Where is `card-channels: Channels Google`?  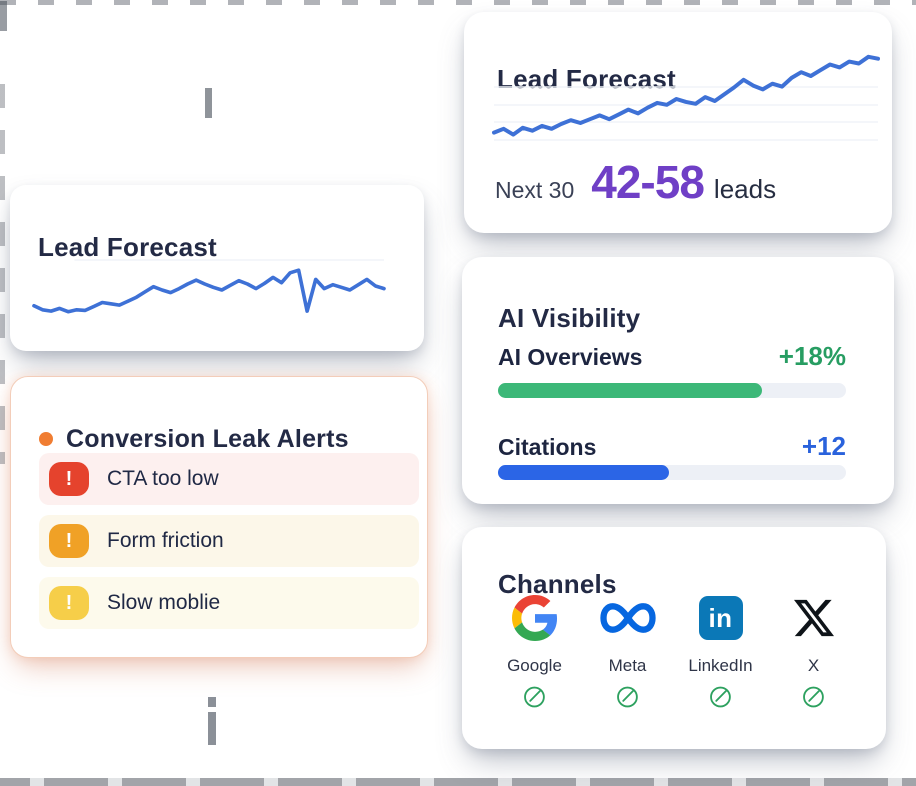 card-channels: Channels Google is located at coordinates (674, 638).